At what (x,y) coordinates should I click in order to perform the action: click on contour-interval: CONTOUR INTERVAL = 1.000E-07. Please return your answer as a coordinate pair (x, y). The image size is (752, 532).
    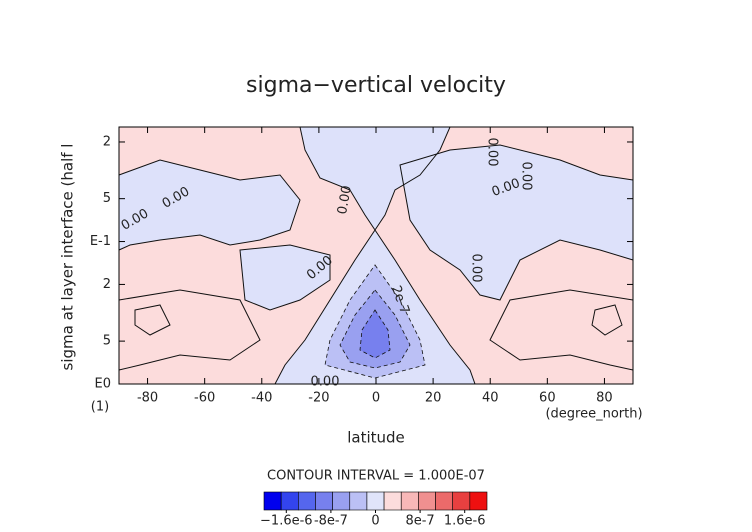
    Looking at the image, I should click on (376, 476).